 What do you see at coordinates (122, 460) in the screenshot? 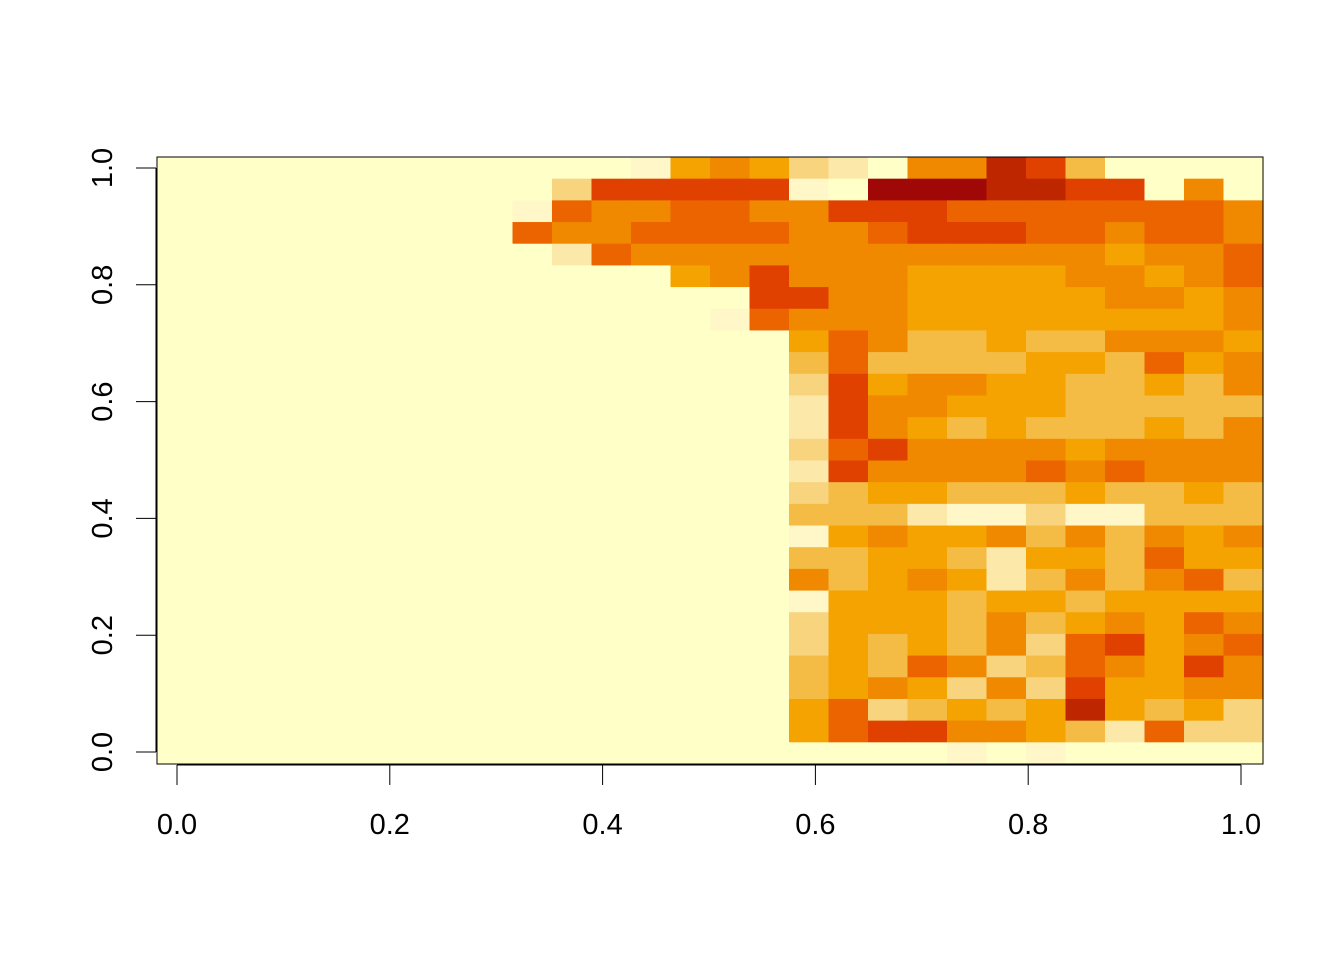
I see `y-axis: 0.0 0.2 0.4 0.6 0.8 1.0` at bounding box center [122, 460].